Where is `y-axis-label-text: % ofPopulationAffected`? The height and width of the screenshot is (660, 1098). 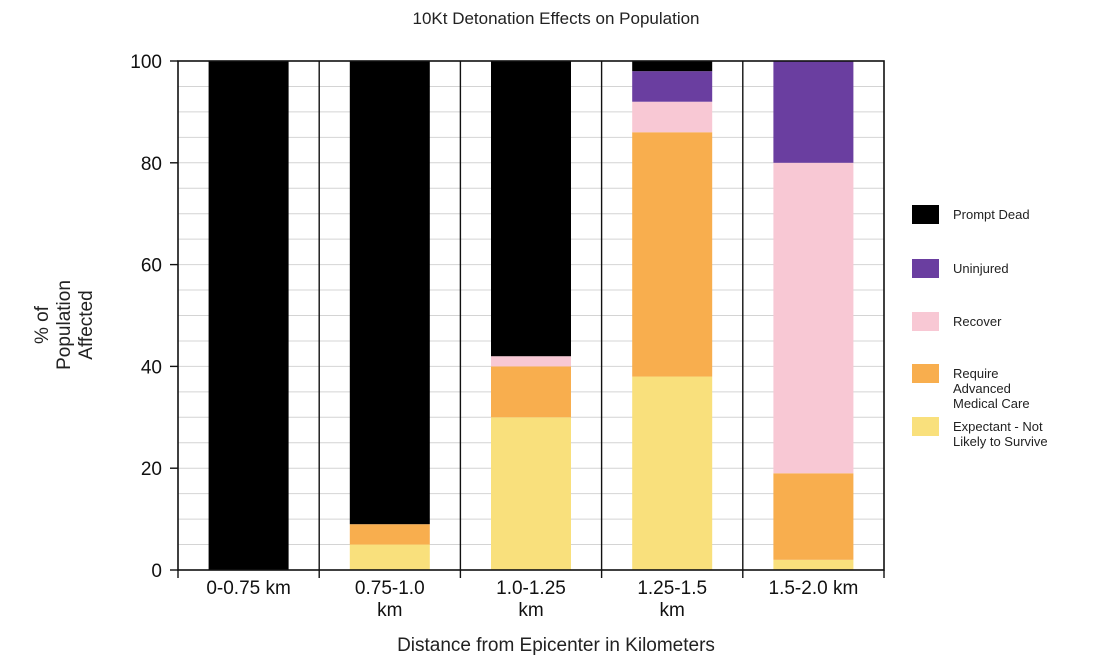
y-axis-label-text: % ofPopulationAffected is located at coordinates (64, 325).